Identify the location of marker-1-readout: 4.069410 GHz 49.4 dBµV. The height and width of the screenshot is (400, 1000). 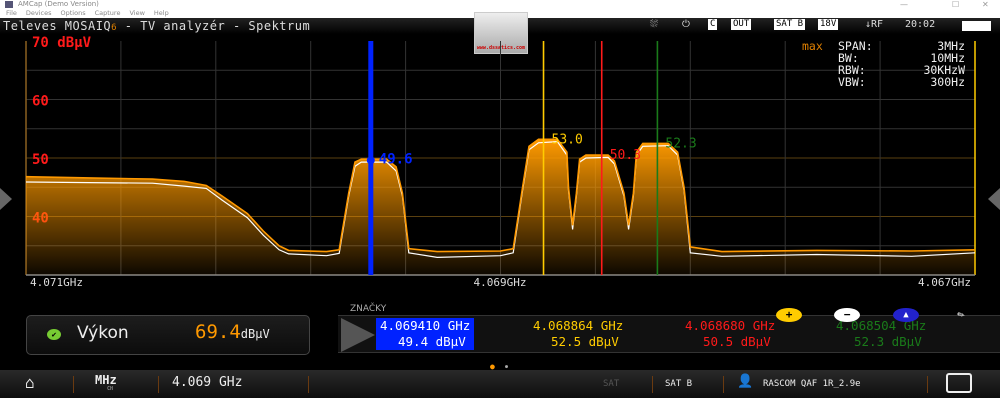
(425, 334).